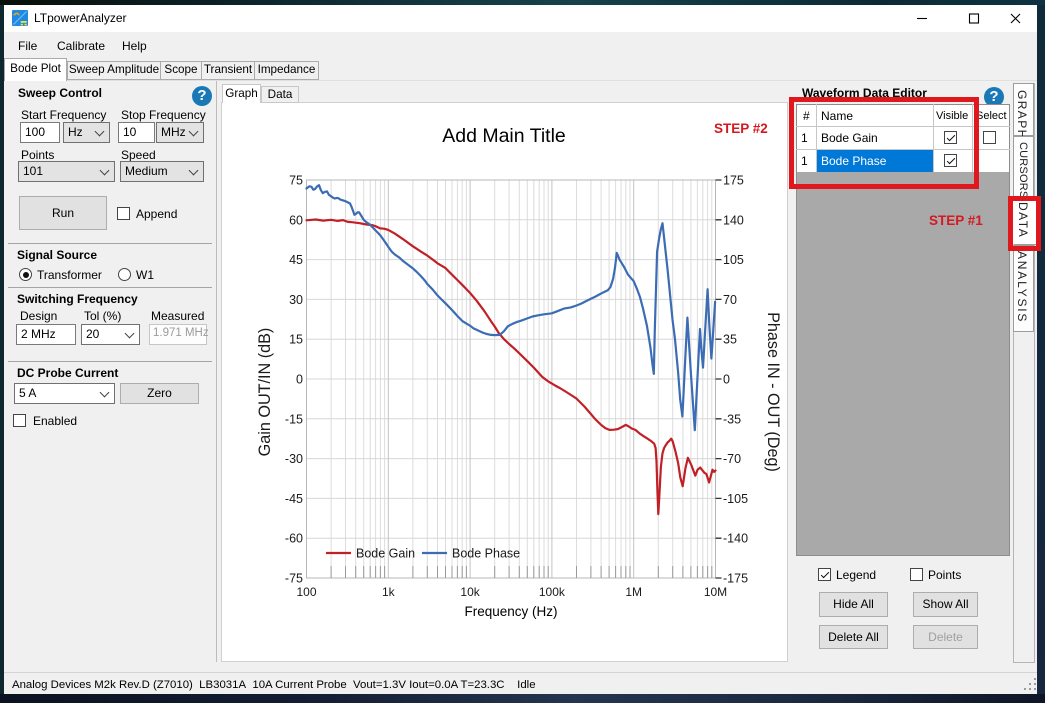 This screenshot has height=703, width=1045. What do you see at coordinates (294, 499) in the screenshot?
I see `svg-text: -45` at bounding box center [294, 499].